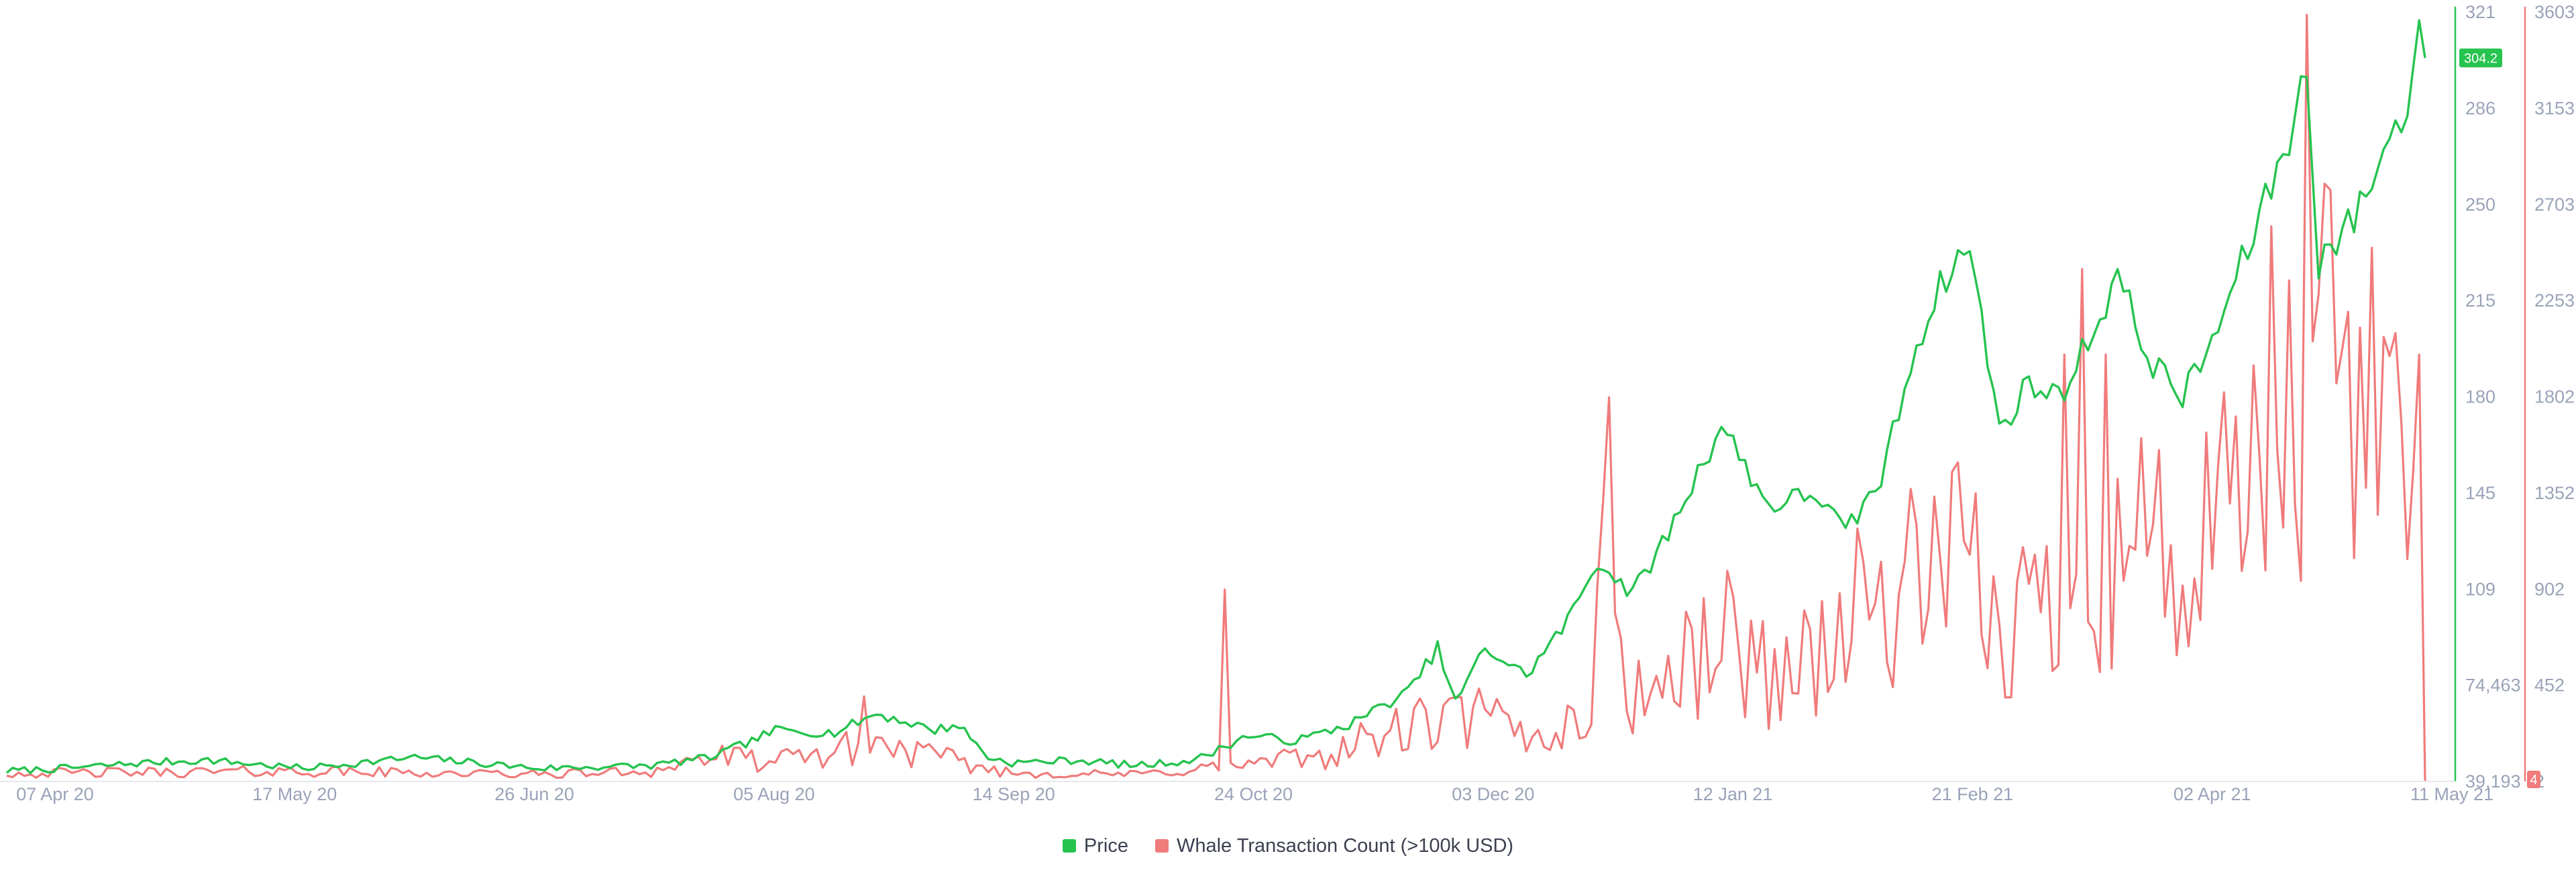 This screenshot has height=872, width=2576. I want to click on whale-current-badge, so click(2533, 780).